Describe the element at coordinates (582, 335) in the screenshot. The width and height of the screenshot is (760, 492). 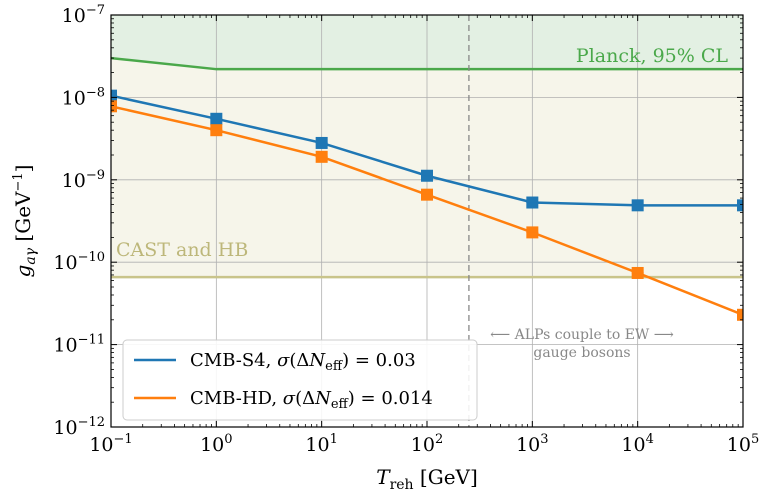
I see `annotation-ew-line1: ⟵ ALPs couple to EW ⟶` at that location.